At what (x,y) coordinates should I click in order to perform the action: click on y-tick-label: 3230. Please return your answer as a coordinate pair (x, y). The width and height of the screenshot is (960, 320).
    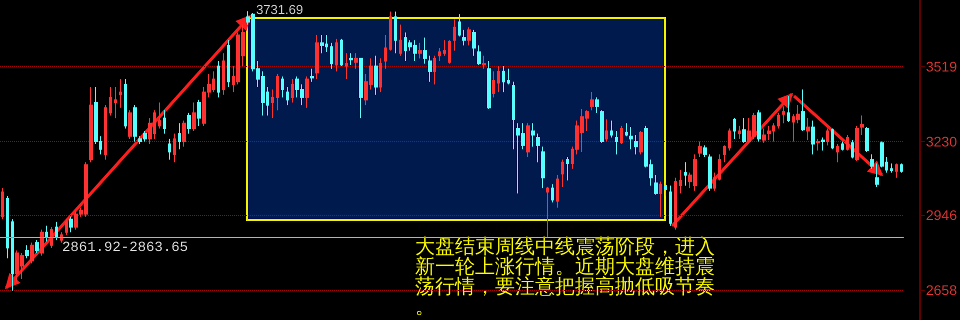
    Looking at the image, I should click on (942, 141).